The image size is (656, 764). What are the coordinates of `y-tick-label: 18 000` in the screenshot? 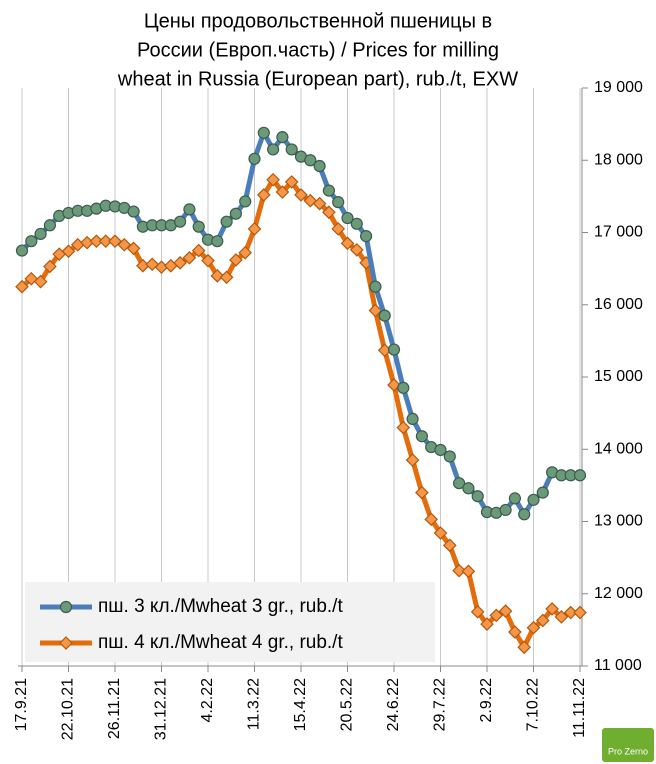 It's located at (618, 159).